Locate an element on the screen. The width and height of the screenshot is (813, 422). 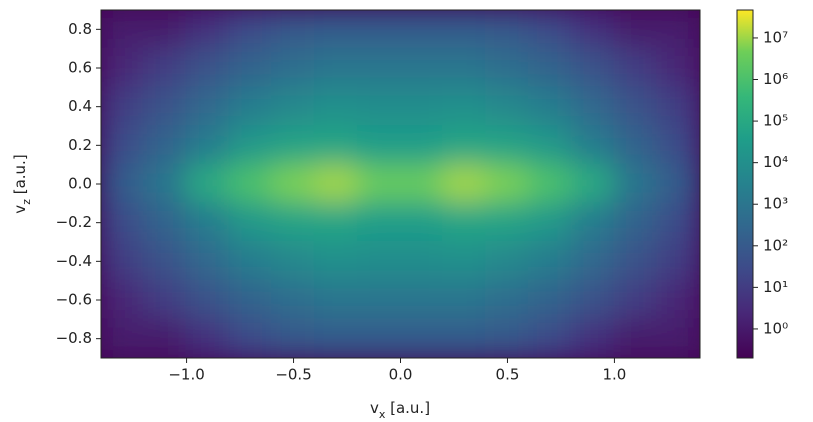
x-tick-label: 0.5 is located at coordinates (508, 375).